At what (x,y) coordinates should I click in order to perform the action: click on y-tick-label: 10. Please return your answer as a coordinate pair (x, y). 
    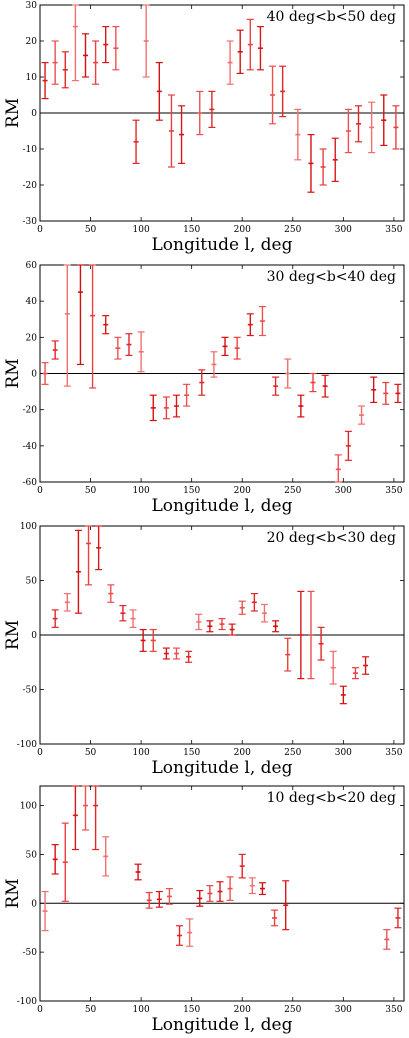
    Looking at the image, I should click on (32, 78).